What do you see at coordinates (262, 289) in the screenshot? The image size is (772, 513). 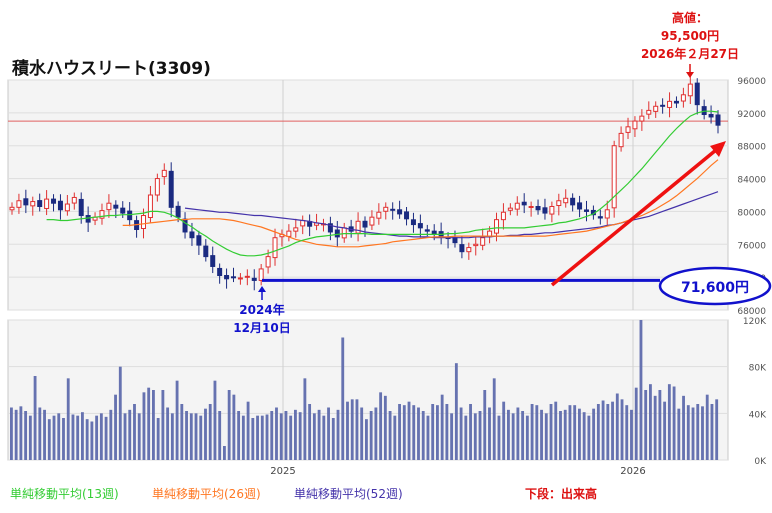 I see `low-arrow-head-icon` at bounding box center [262, 289].